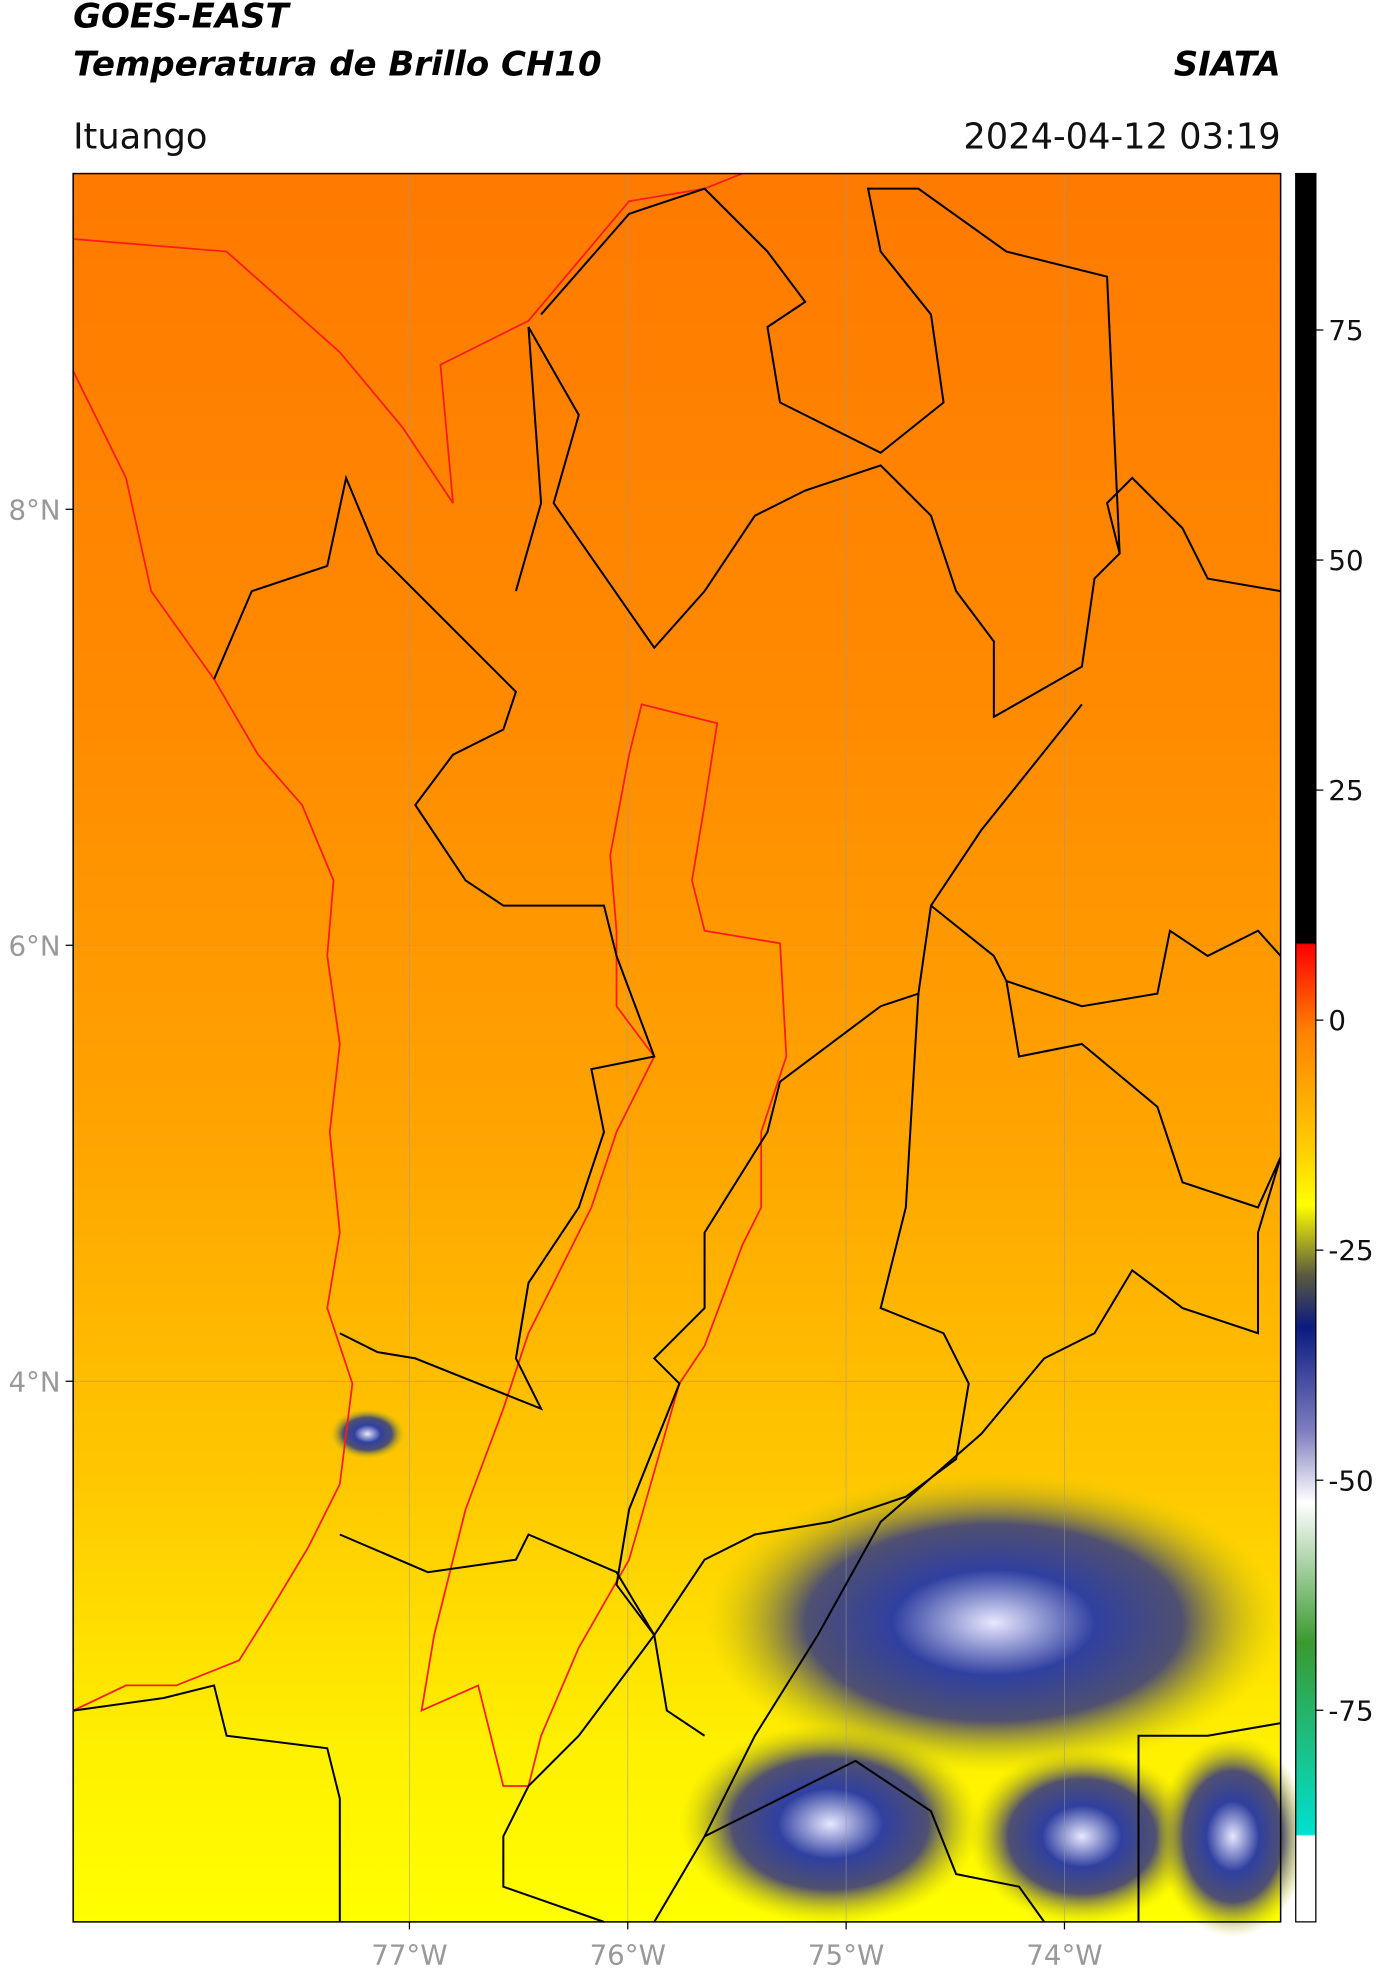 Image resolution: width=1384 pixels, height=1981 pixels. I want to click on y-tick-label: 6°N, so click(34, 945).